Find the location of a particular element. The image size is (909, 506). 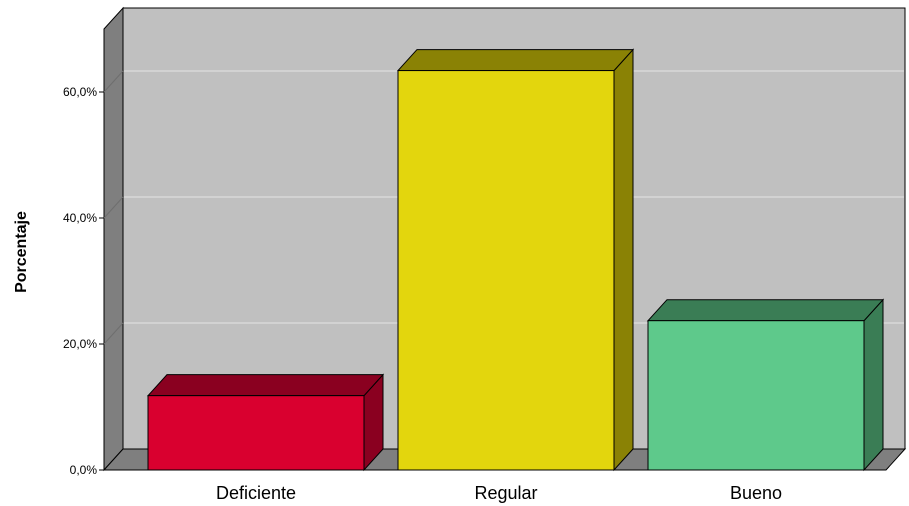

x-tick-label: Regular is located at coordinates (505, 493).